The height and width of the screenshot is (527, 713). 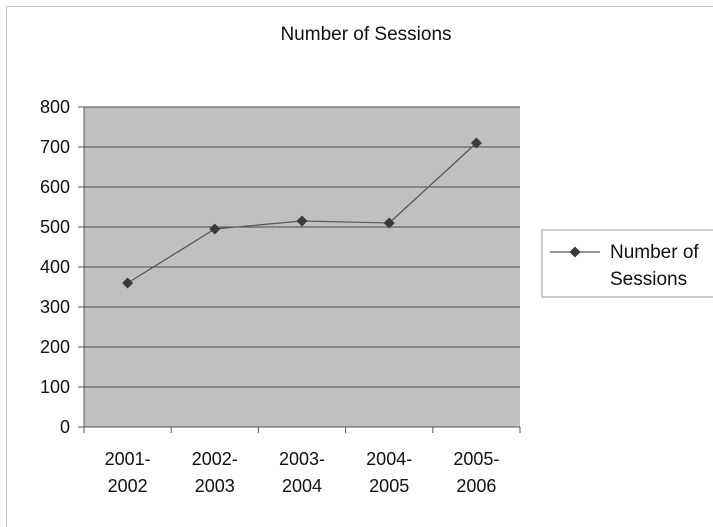 What do you see at coordinates (55, 387) in the screenshot?
I see `y-tick-label: 100` at bounding box center [55, 387].